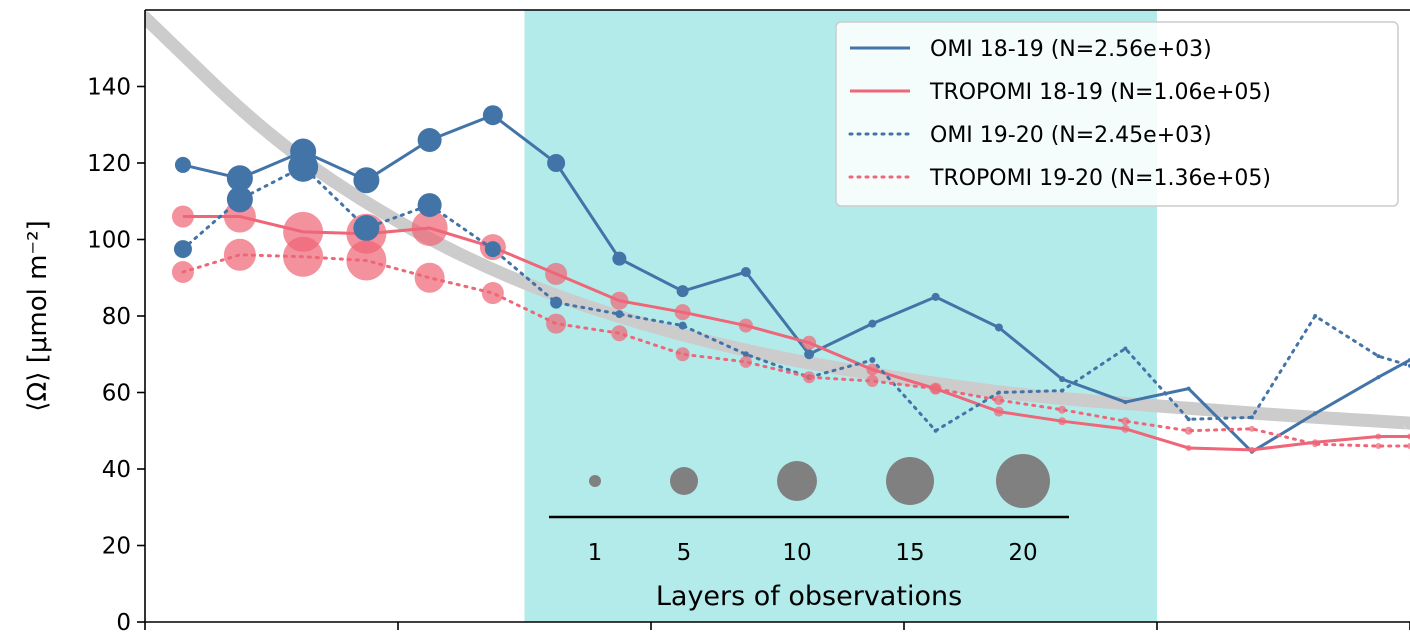  I want to click on legend-label: OMI 19-20 (N=2.45e+03), so click(1071, 135).